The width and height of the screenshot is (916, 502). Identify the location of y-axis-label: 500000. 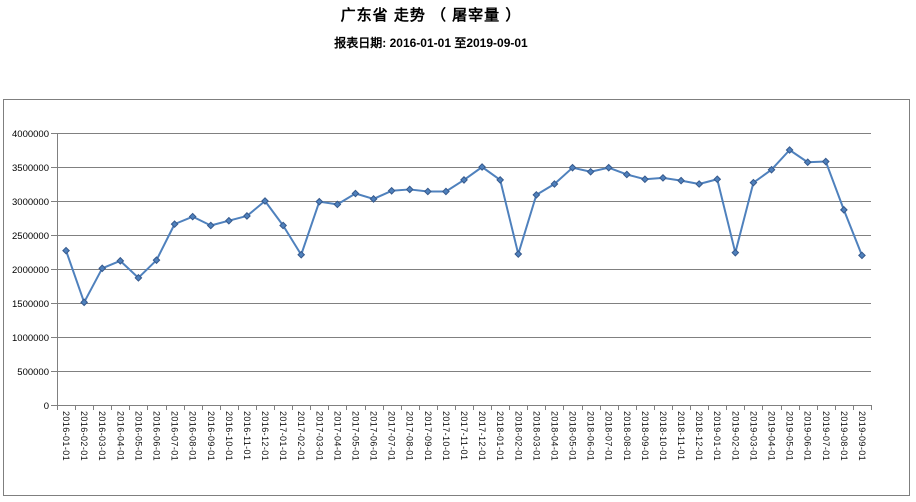
(33, 372).